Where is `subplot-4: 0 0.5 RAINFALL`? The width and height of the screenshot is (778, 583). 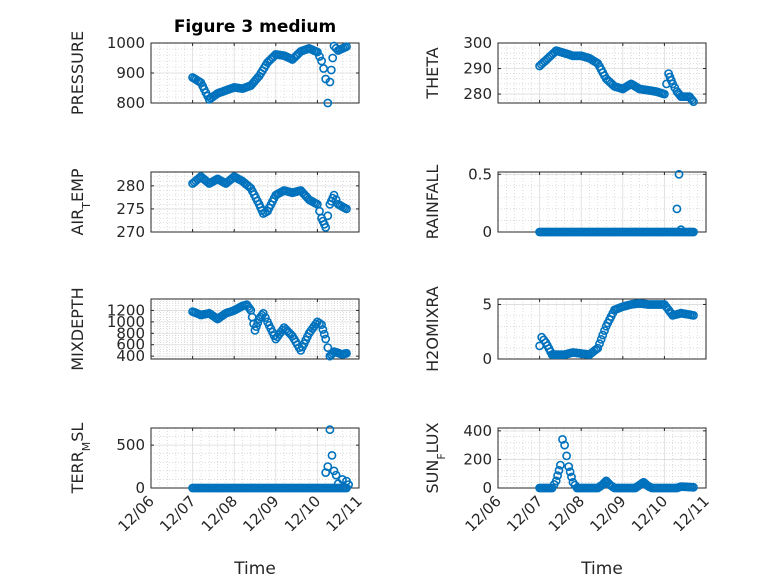
subplot-4: 0 0.5 RAINFALL is located at coordinates (565, 203).